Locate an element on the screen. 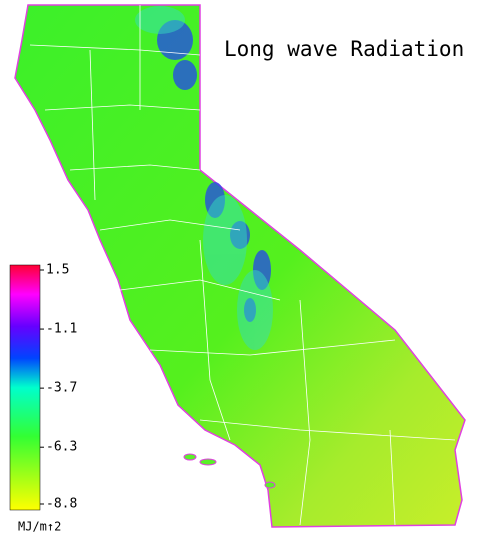 The width and height of the screenshot is (500, 550). colorbar-ticks: 1.5 -1.1 -3.7 -6.3 -8.8 is located at coordinates (58, 387).